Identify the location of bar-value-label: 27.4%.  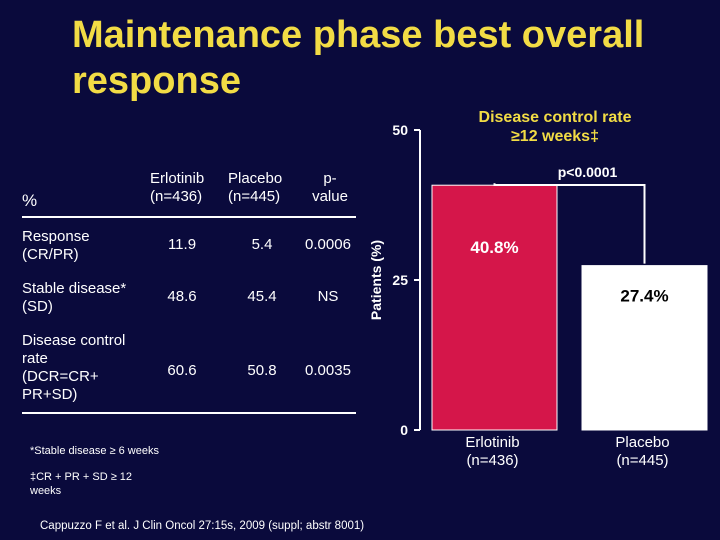
(644, 296).